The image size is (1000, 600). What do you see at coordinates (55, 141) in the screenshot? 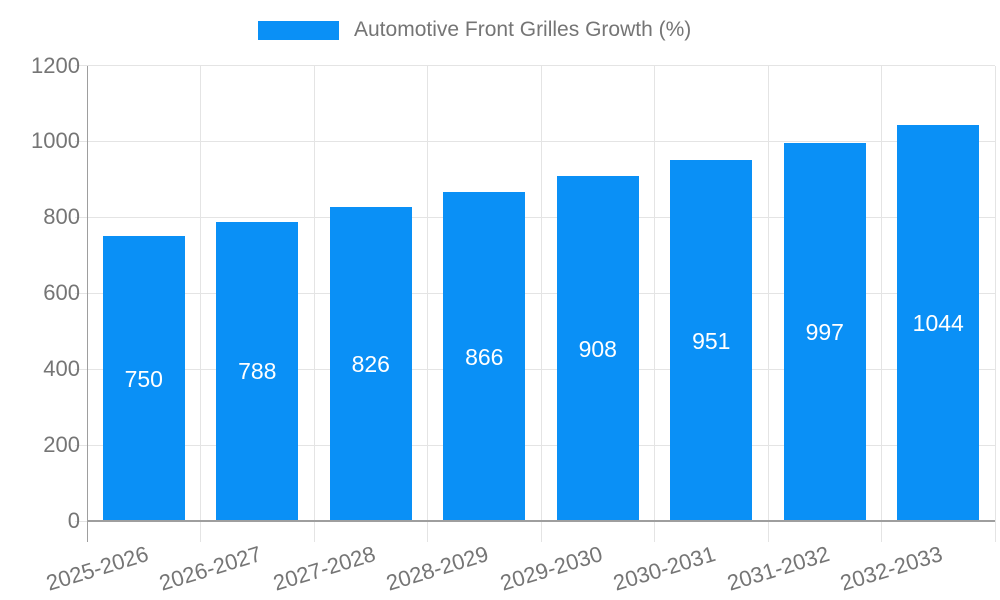
I see `y-axis-tick-label: 1000` at bounding box center [55, 141].